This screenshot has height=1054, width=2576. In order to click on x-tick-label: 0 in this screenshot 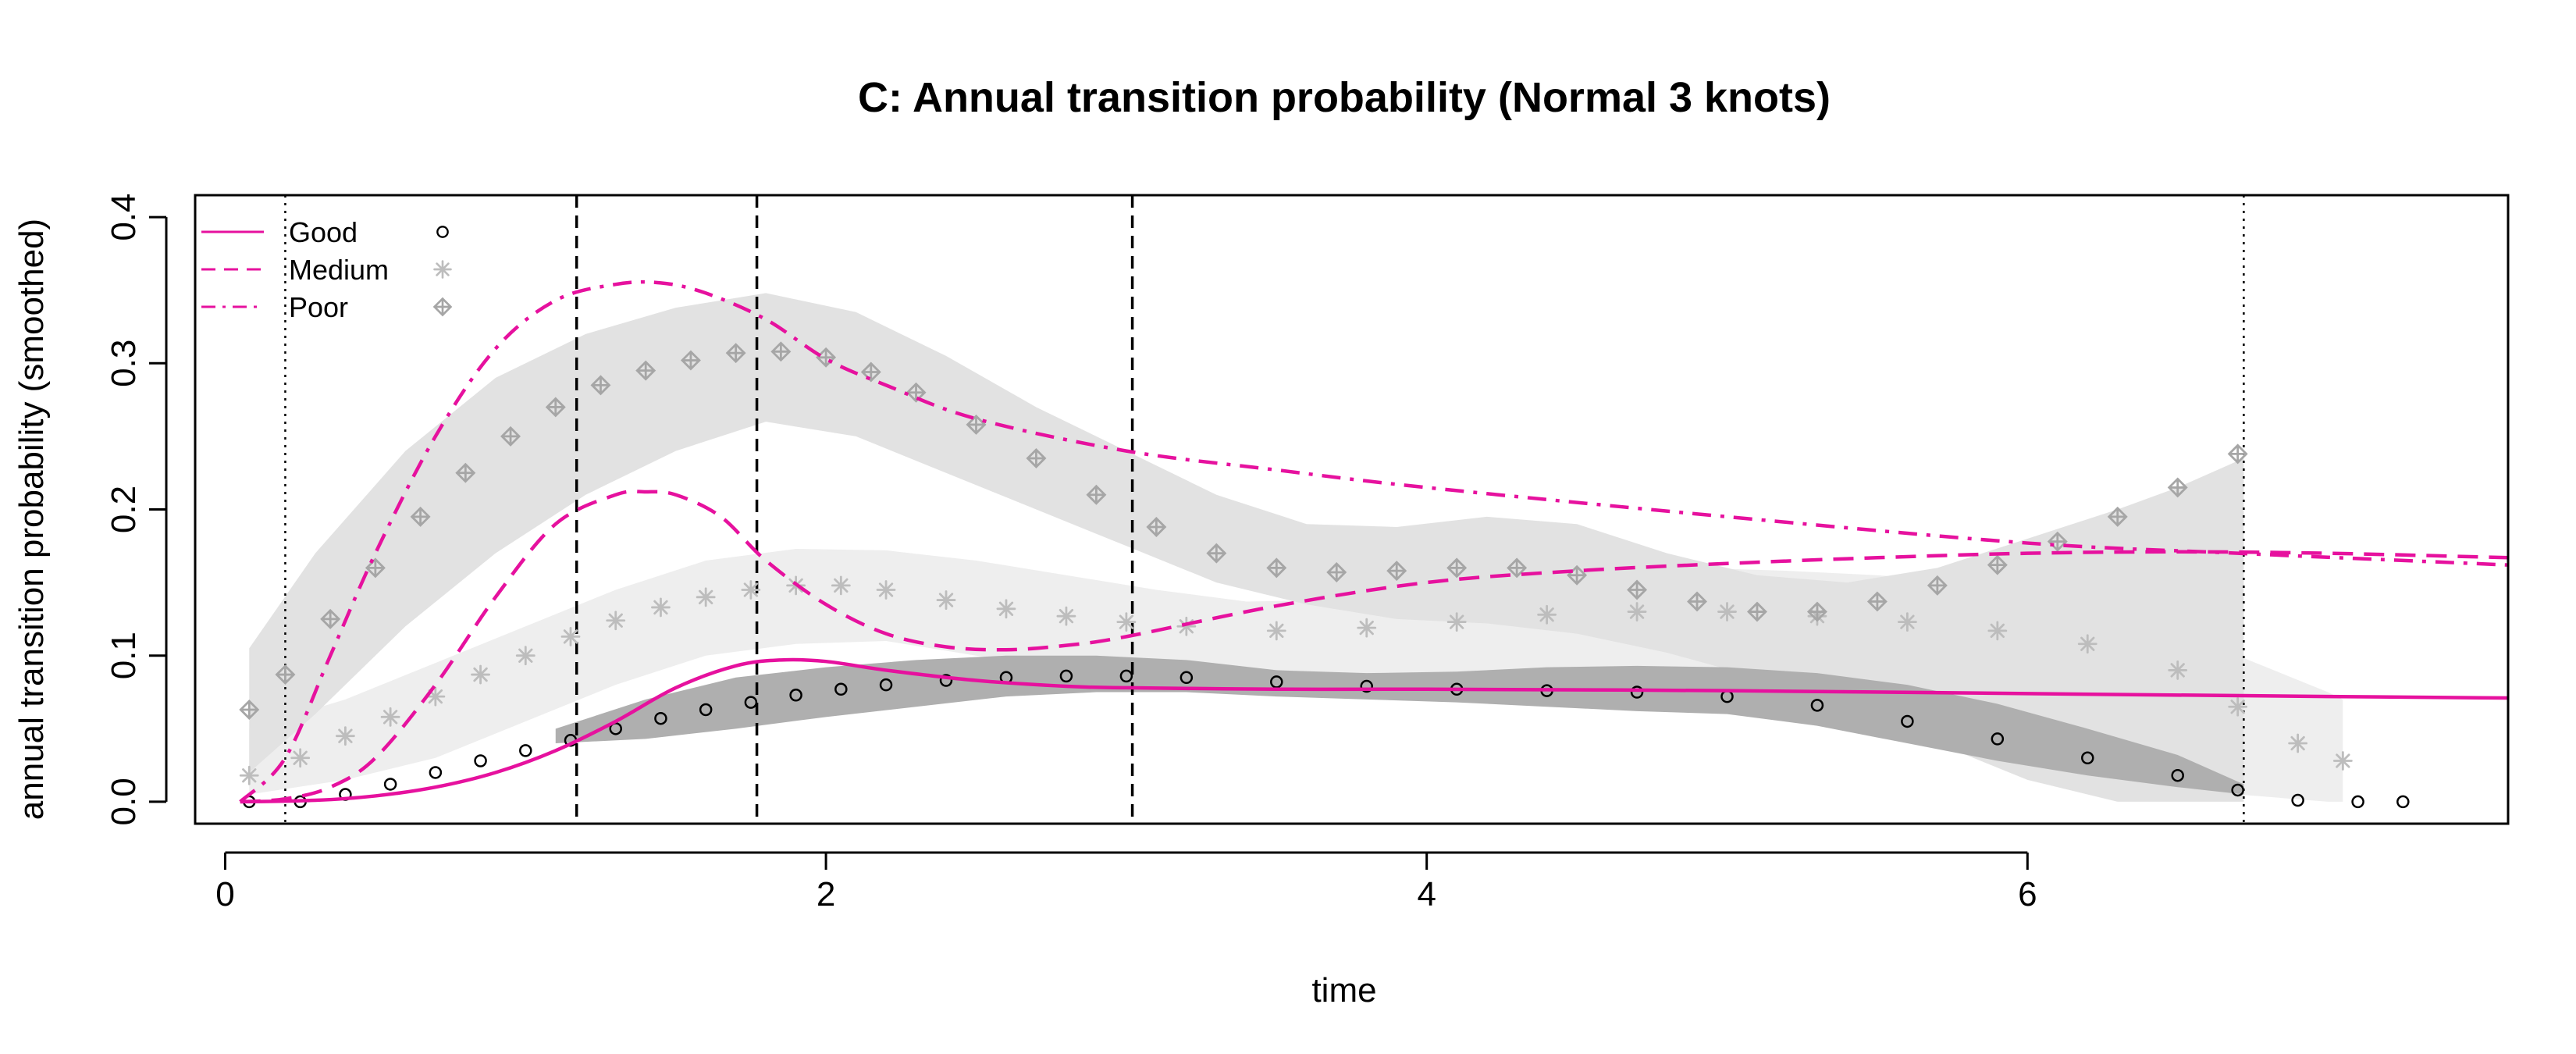, I will do `click(225, 894)`.